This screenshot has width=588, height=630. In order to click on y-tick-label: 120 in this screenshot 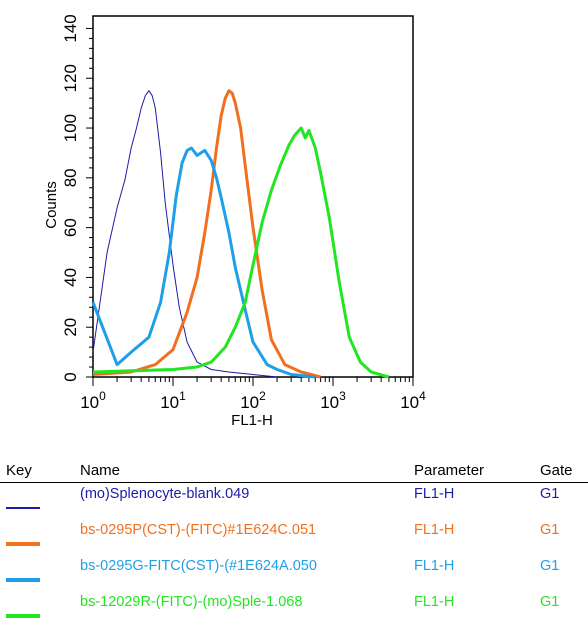, I will do `click(70, 78)`.